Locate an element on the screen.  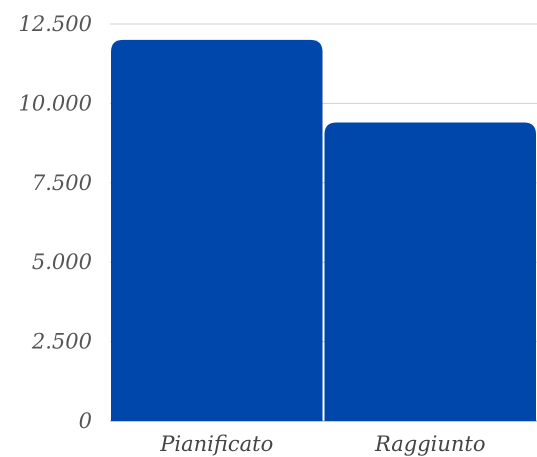
x-category-label-raggiunto: Raggiunto is located at coordinates (430, 444).